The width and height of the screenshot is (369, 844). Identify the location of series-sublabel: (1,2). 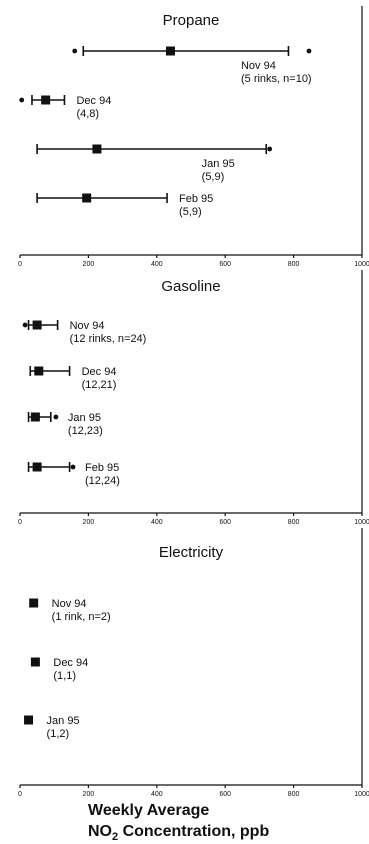
(58, 734).